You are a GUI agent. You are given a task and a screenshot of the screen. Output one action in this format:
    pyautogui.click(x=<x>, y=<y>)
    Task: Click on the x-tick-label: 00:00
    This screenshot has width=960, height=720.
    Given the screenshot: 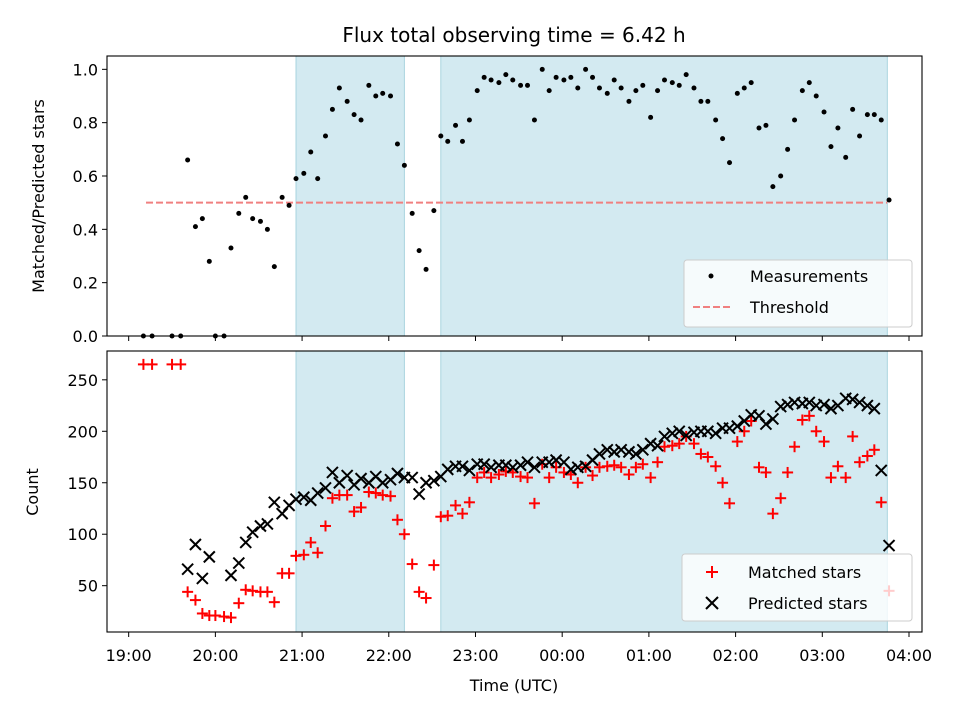 What is the action you would take?
    pyautogui.click(x=562, y=655)
    